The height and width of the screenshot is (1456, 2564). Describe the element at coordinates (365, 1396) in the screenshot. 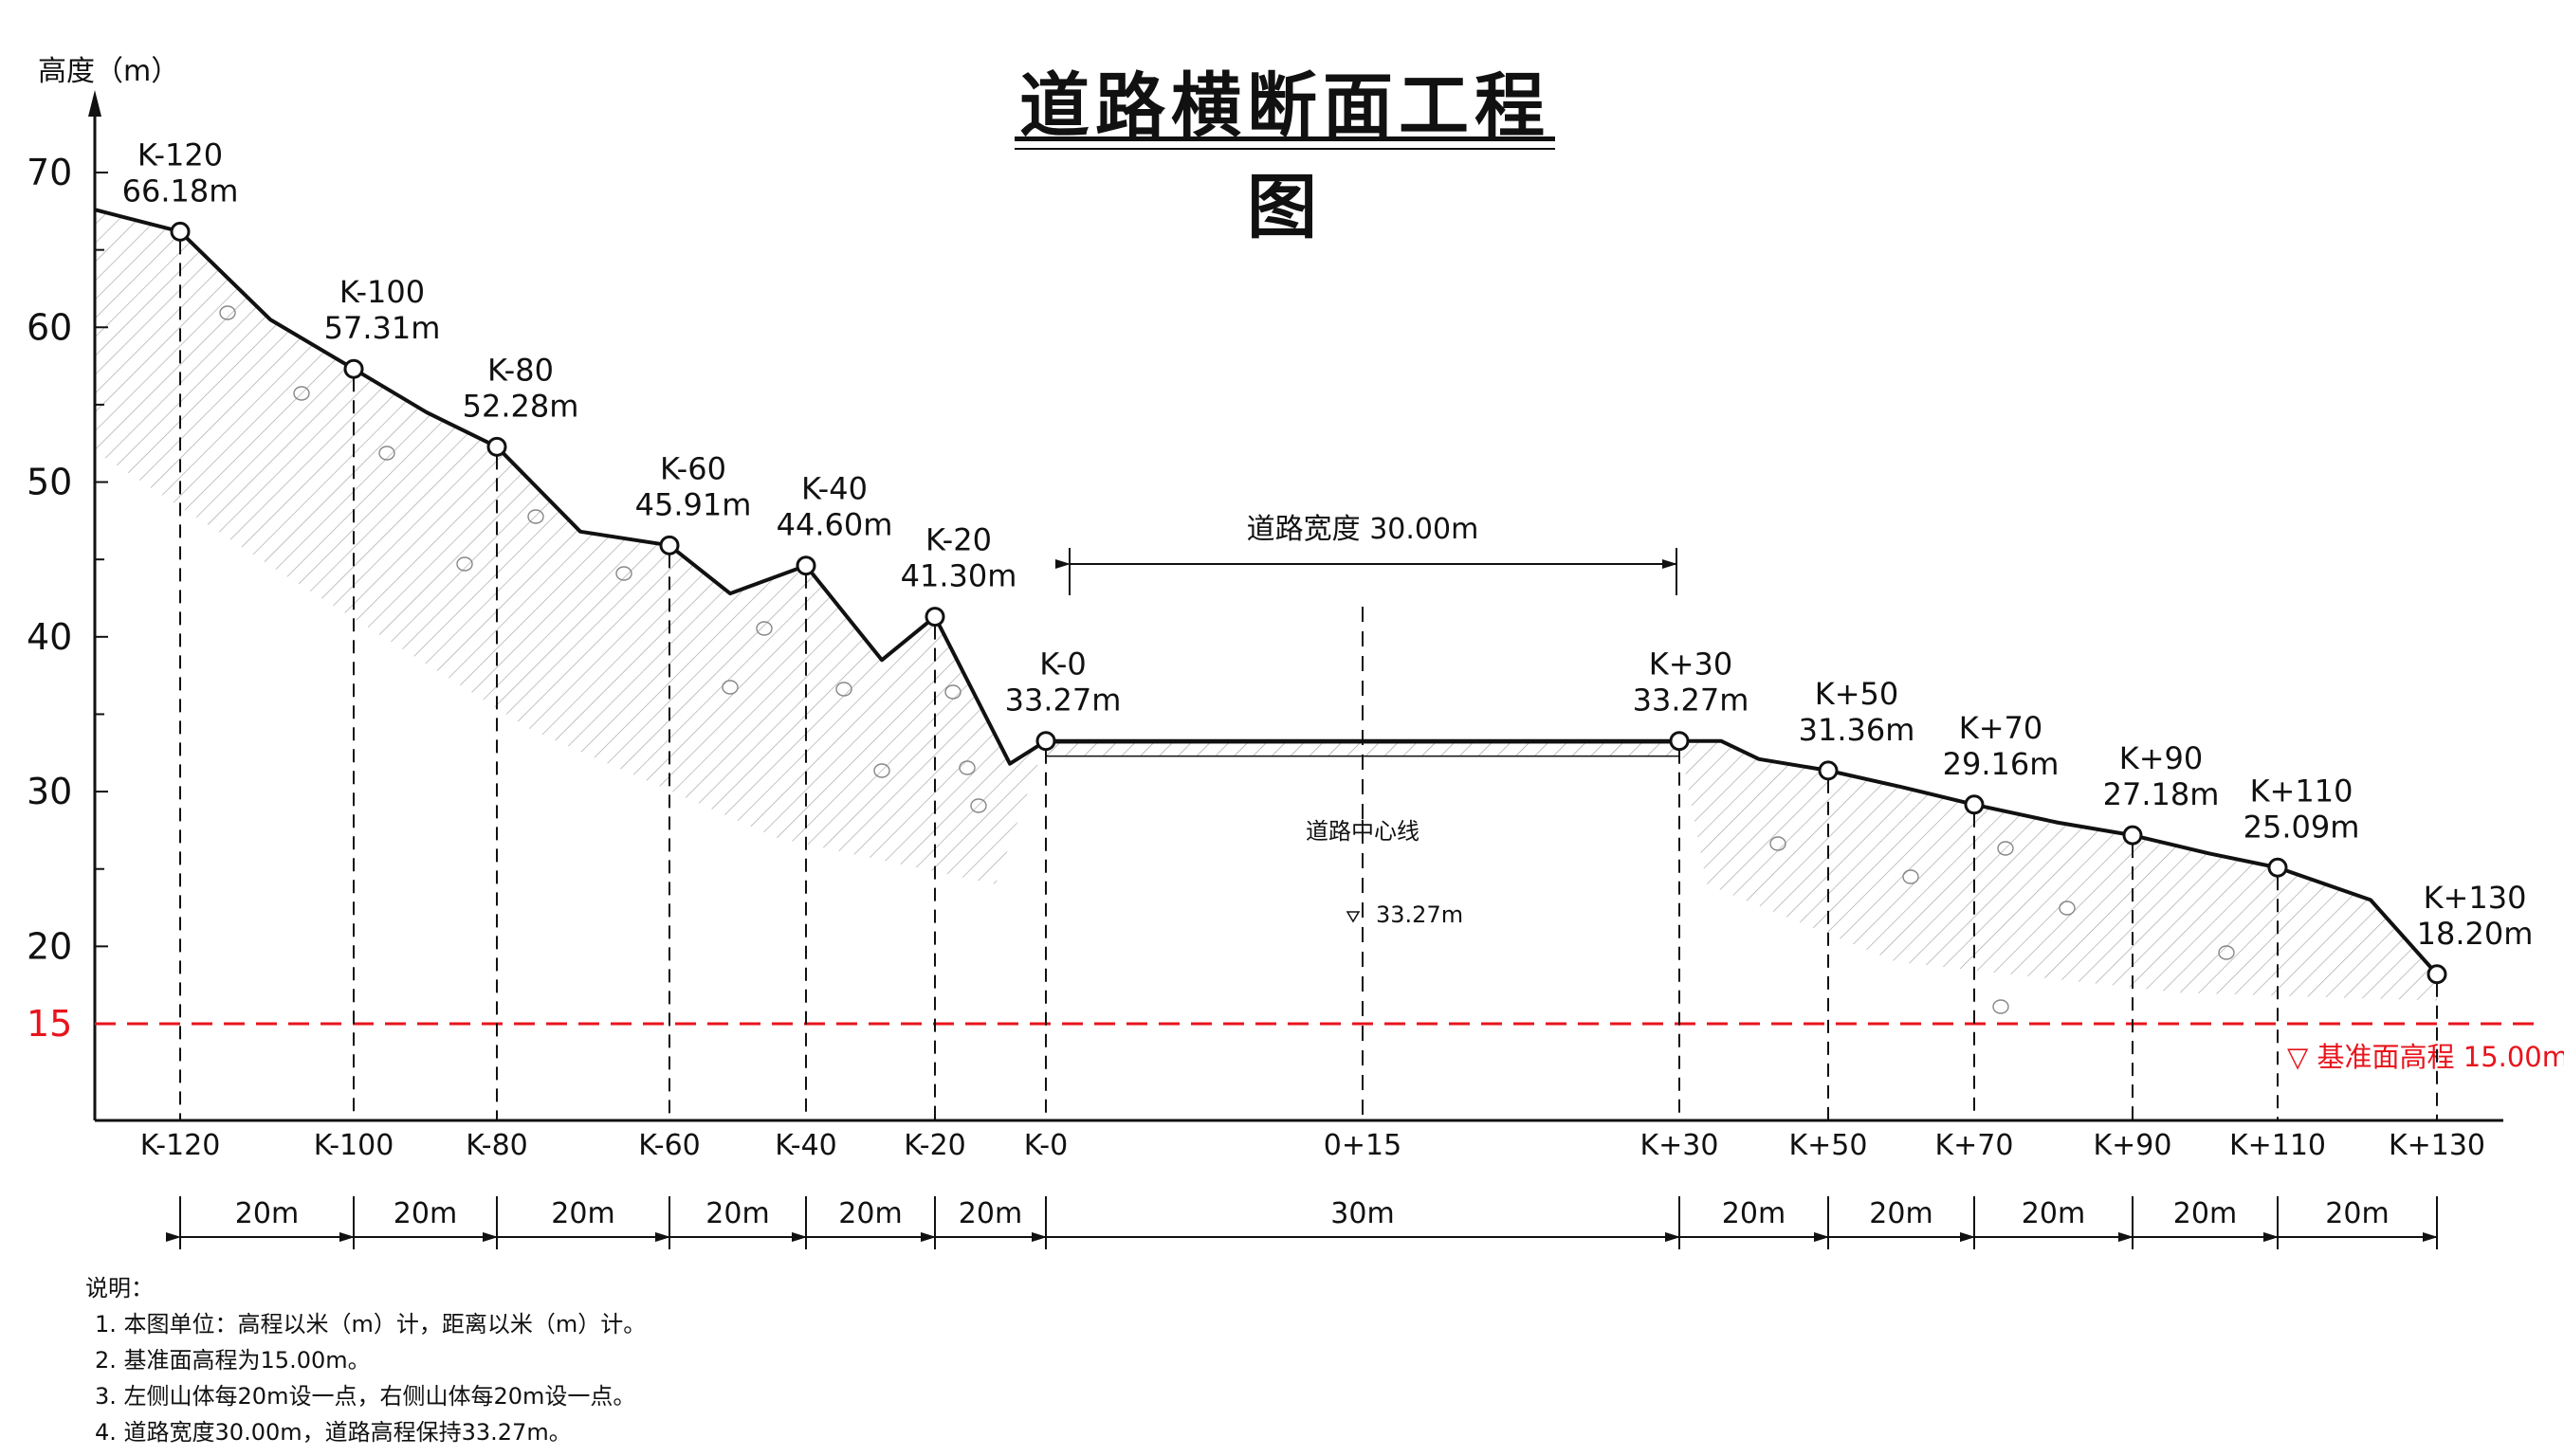

I see `note-item: 3. 左侧山体每20m设一点，右侧山体每20m设一点。` at that location.